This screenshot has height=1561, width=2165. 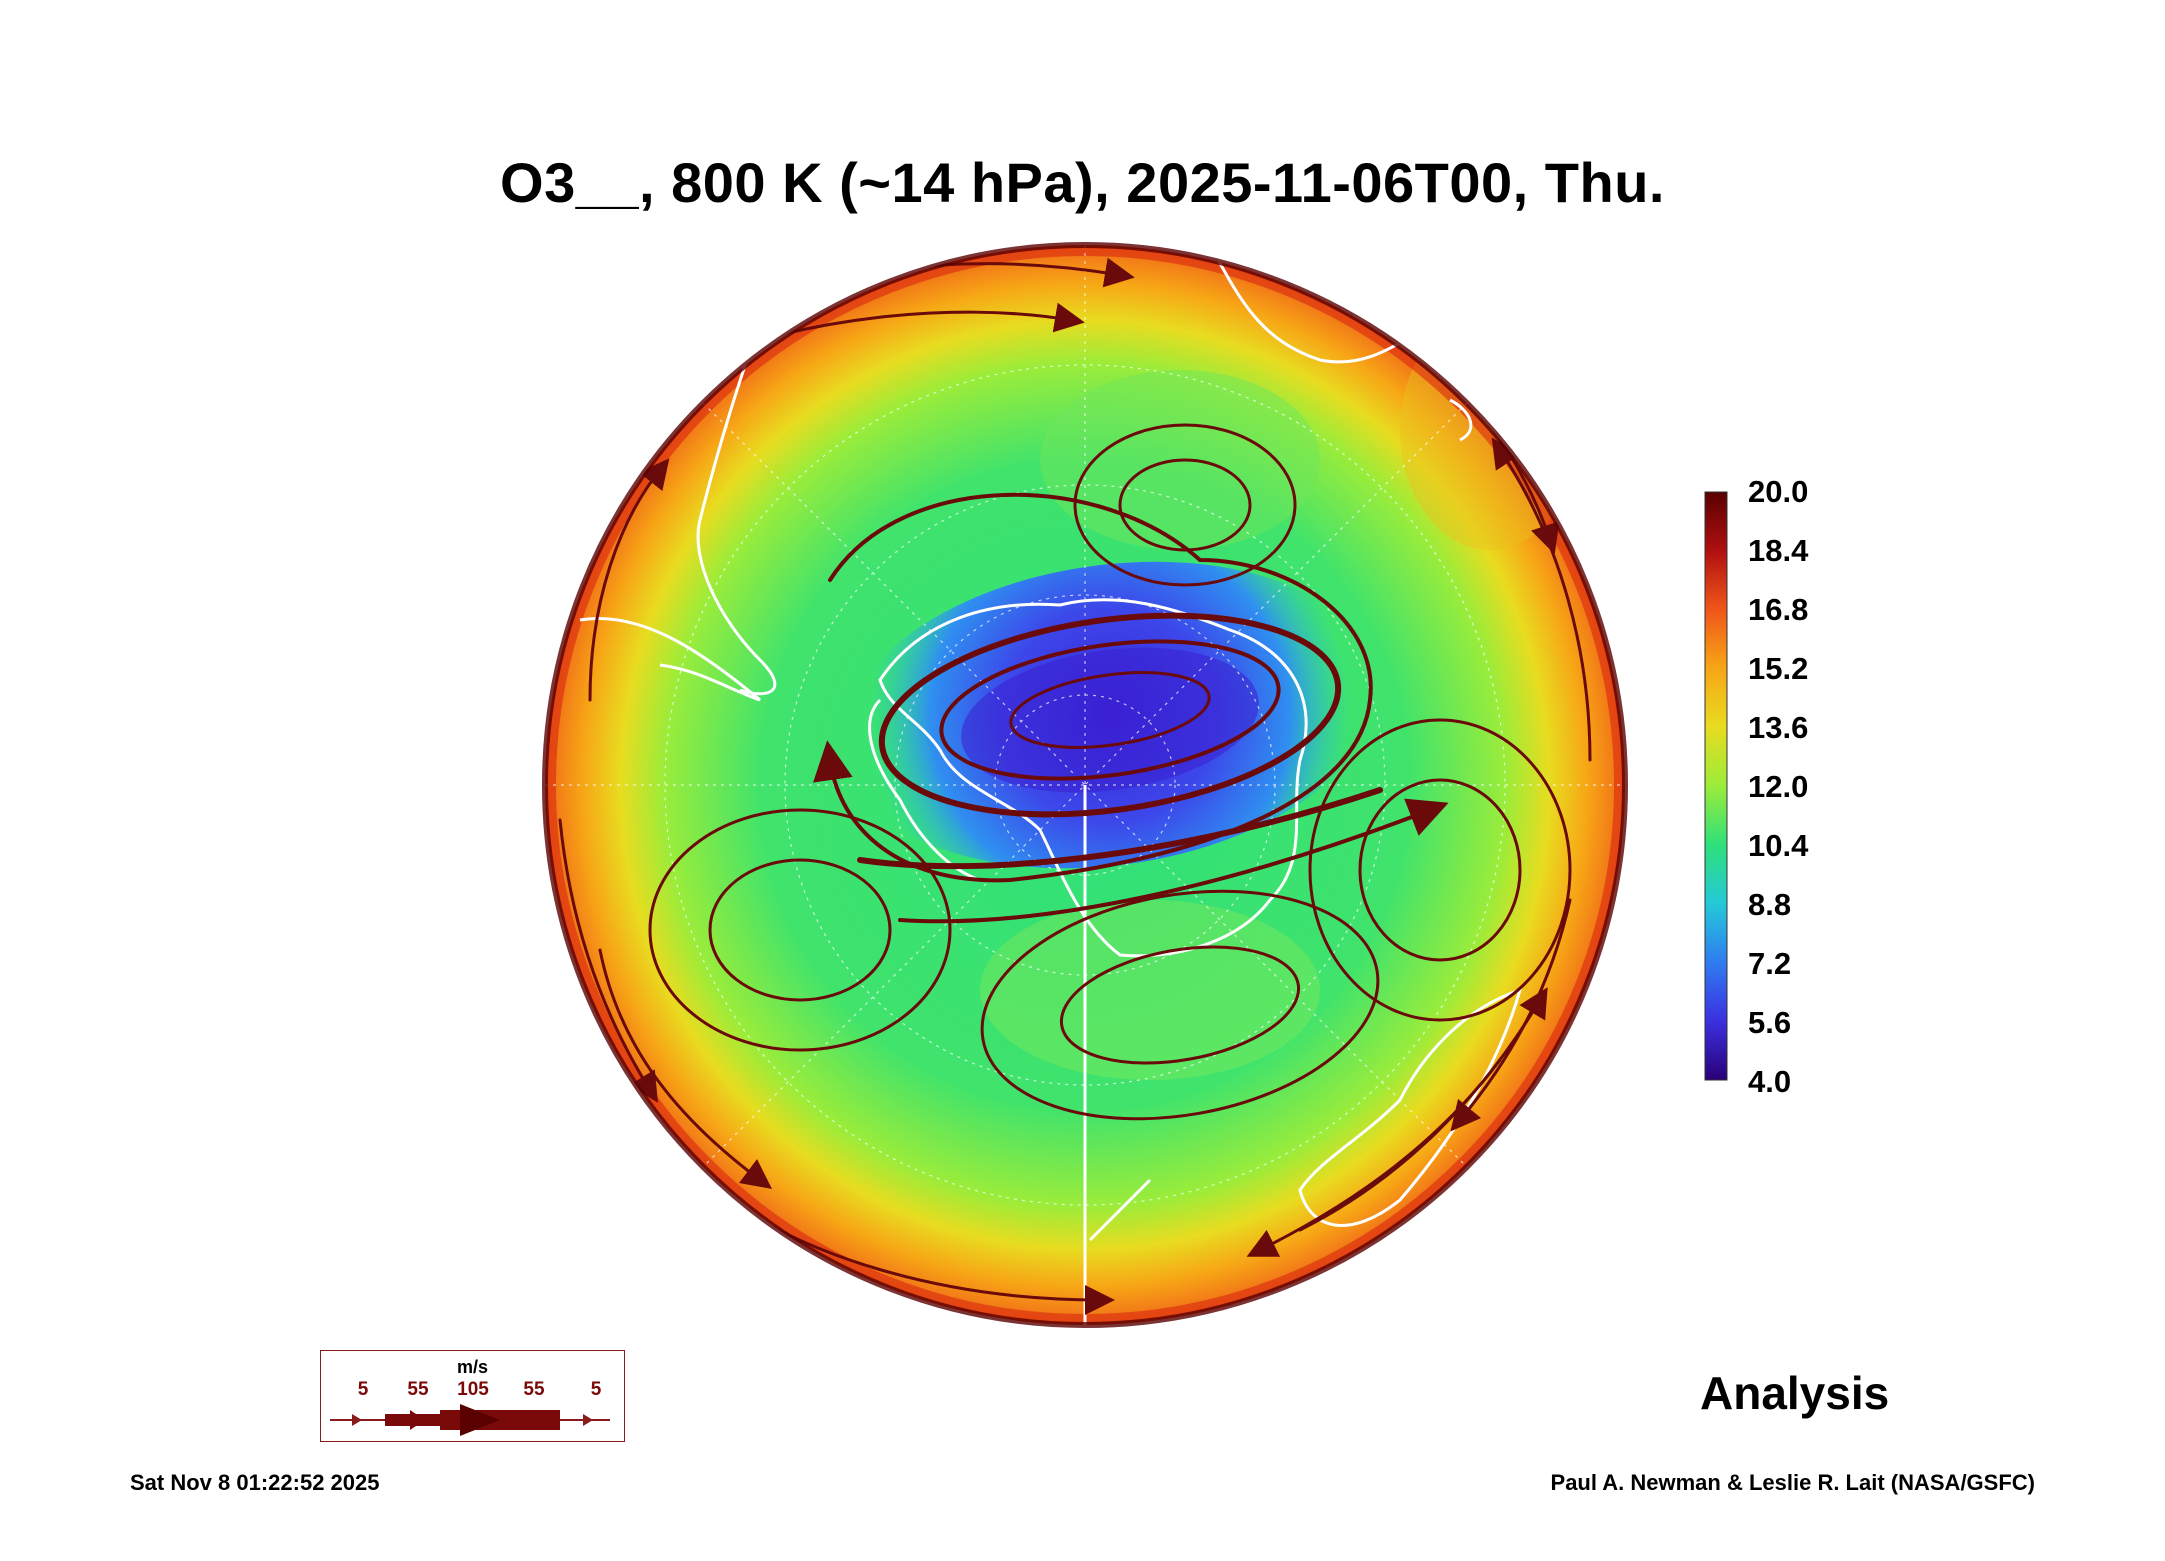 What do you see at coordinates (255, 1482) in the screenshot?
I see `timestamp: Sat Nov 8 01:22:52 2025` at bounding box center [255, 1482].